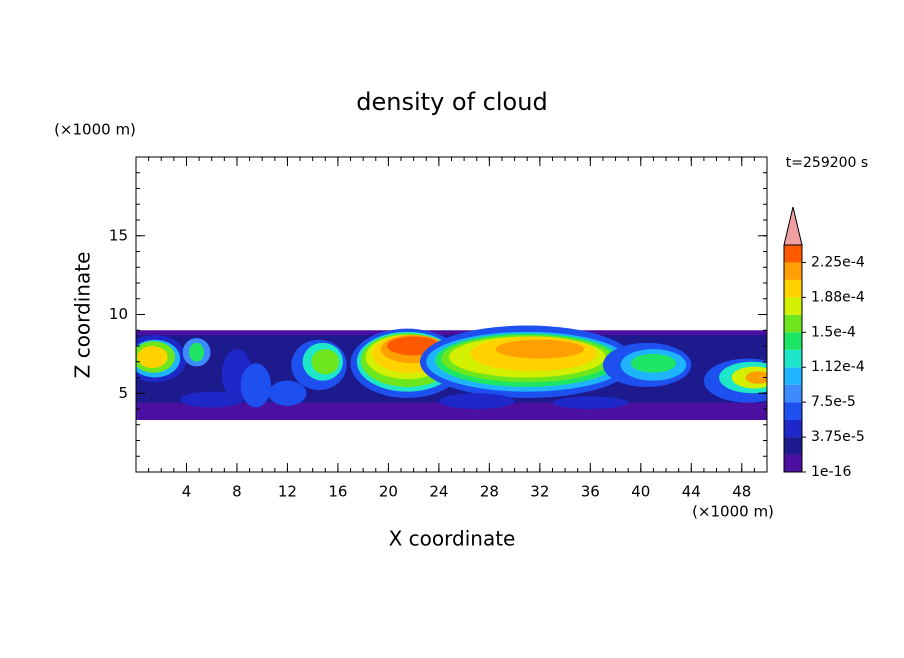  What do you see at coordinates (833, 402) in the screenshot?
I see `colorbar-tick-label: 7.5e-5` at bounding box center [833, 402].